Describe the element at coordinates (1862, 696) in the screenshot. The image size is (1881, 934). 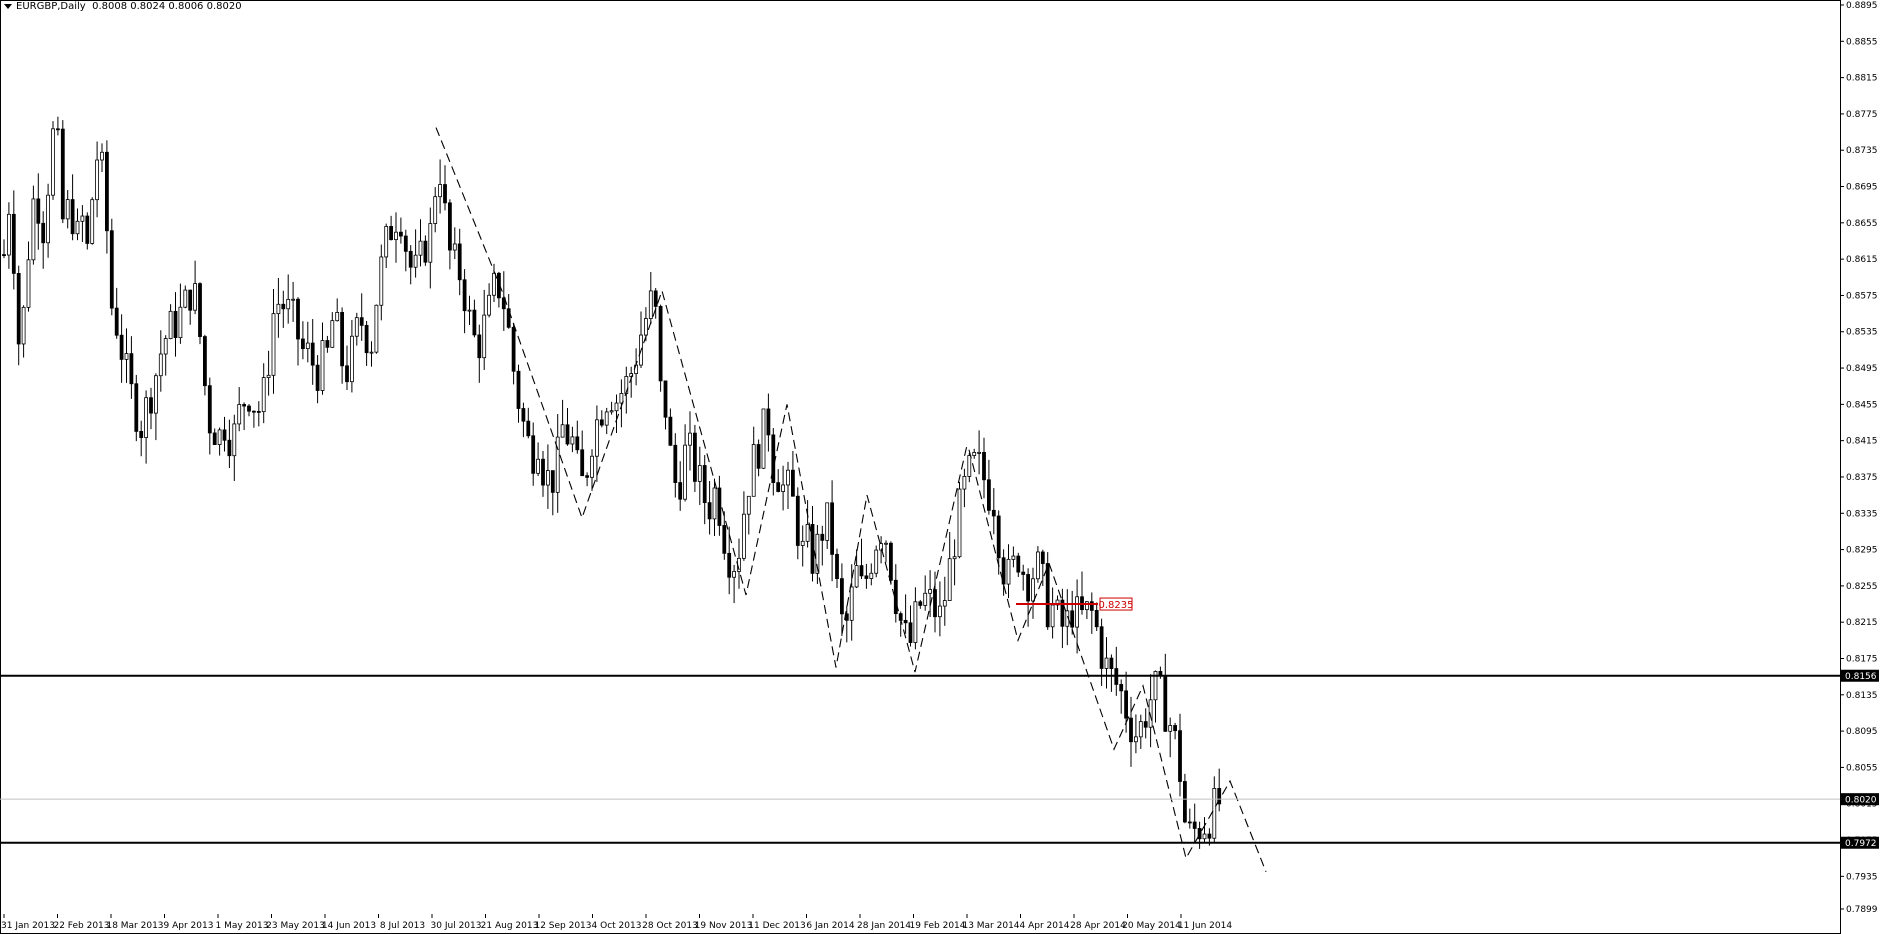
I see `y-tick-label: 0.8135` at that location.